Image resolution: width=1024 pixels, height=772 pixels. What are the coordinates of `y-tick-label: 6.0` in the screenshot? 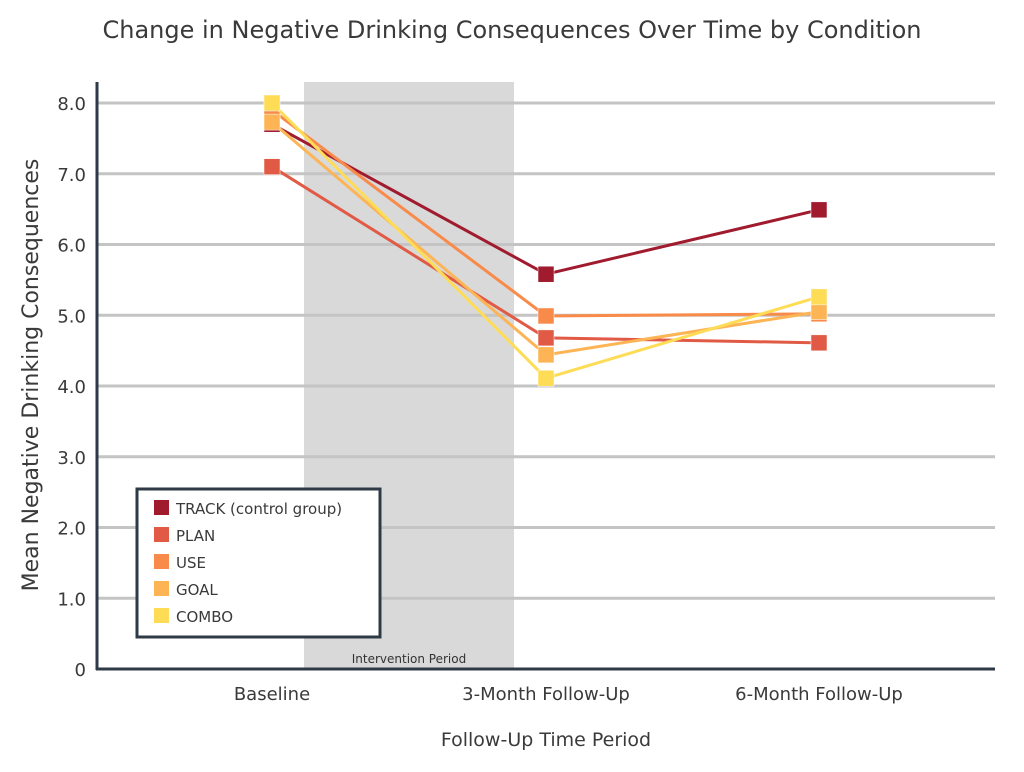 It's located at (71, 246).